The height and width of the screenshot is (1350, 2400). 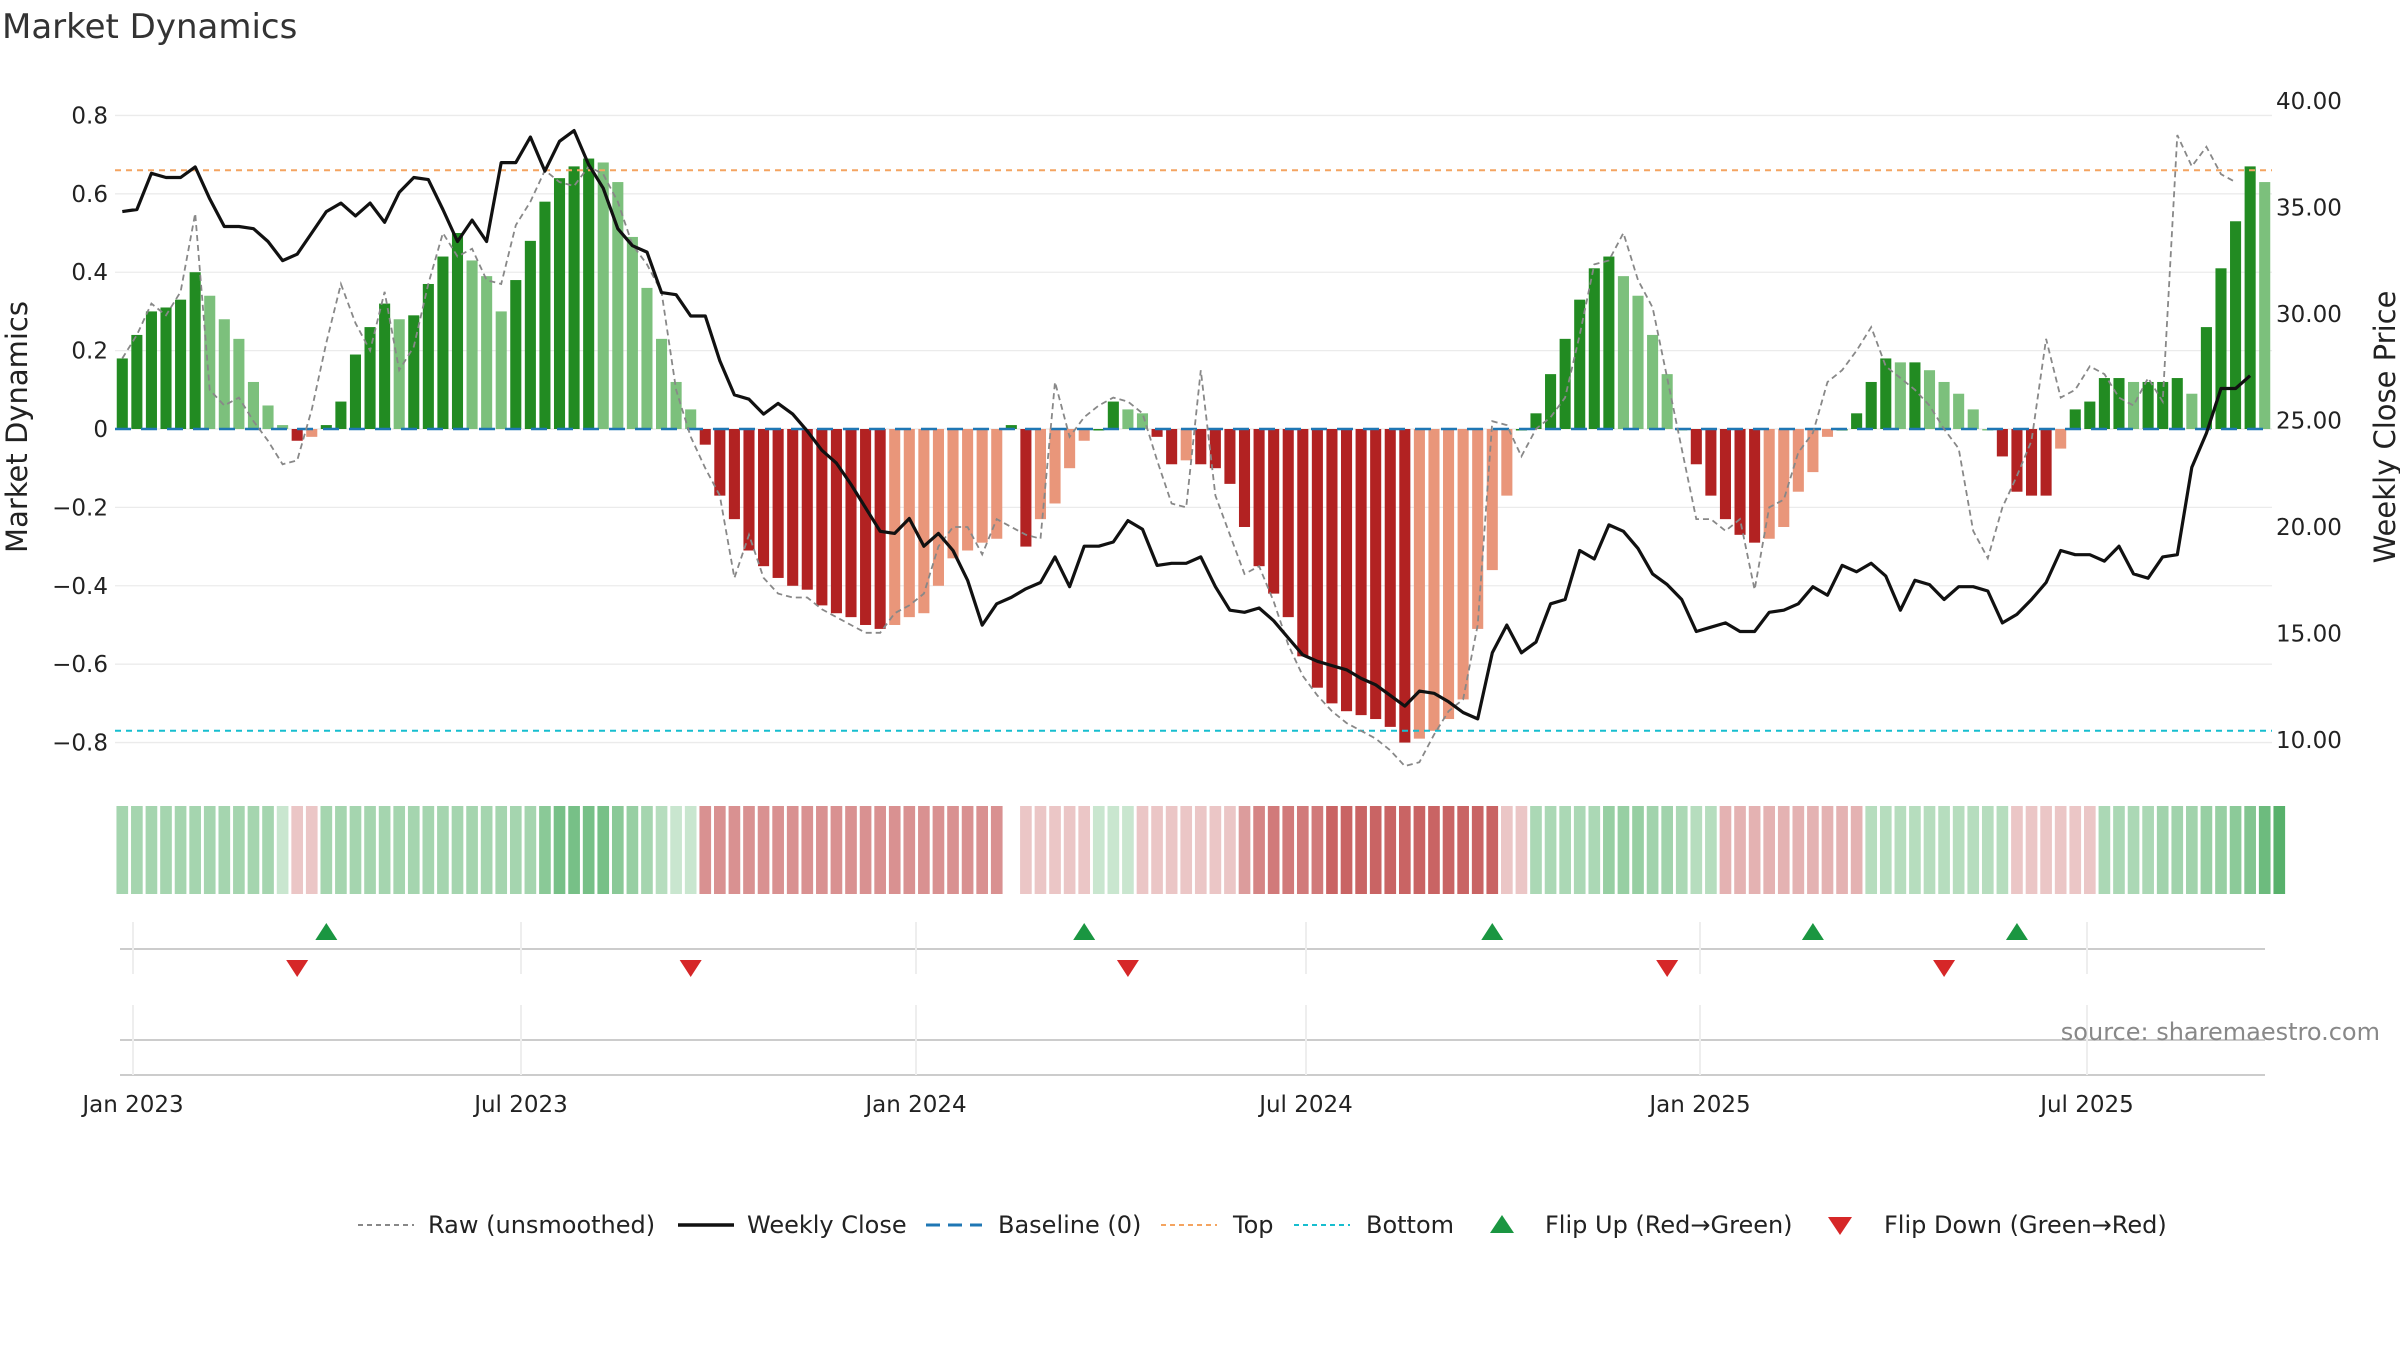 What do you see at coordinates (1669, 1225) in the screenshot?
I see `legend-flip-up-label: Flip Up (Red→Green)` at bounding box center [1669, 1225].